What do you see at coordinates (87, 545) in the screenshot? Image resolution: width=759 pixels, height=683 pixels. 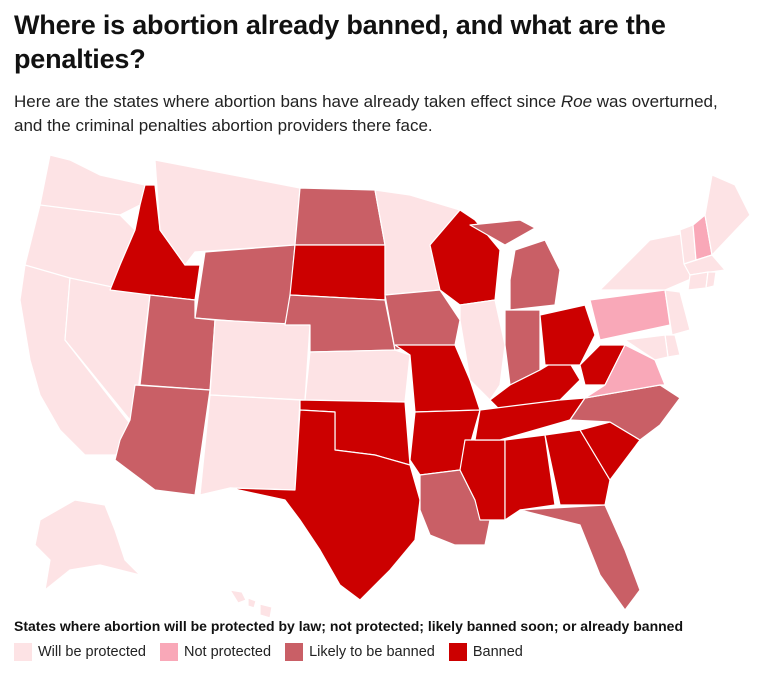 I see `state-AK` at bounding box center [87, 545].